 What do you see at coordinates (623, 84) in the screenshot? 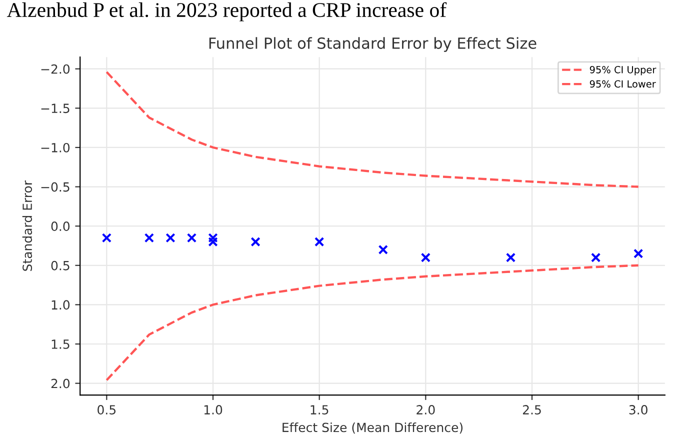
I see `legend-label: 95% CI Lower` at bounding box center [623, 84].